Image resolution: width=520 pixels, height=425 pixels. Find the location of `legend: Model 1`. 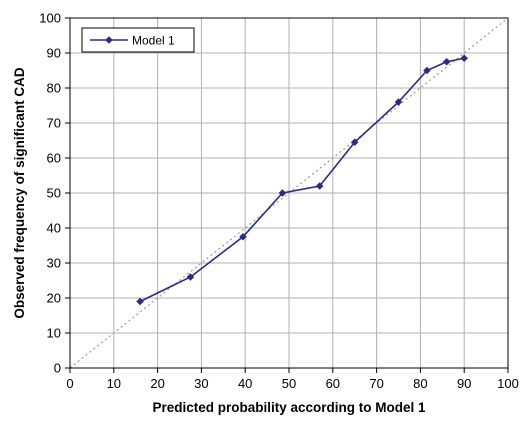

legend: Model 1 is located at coordinates (138, 40).